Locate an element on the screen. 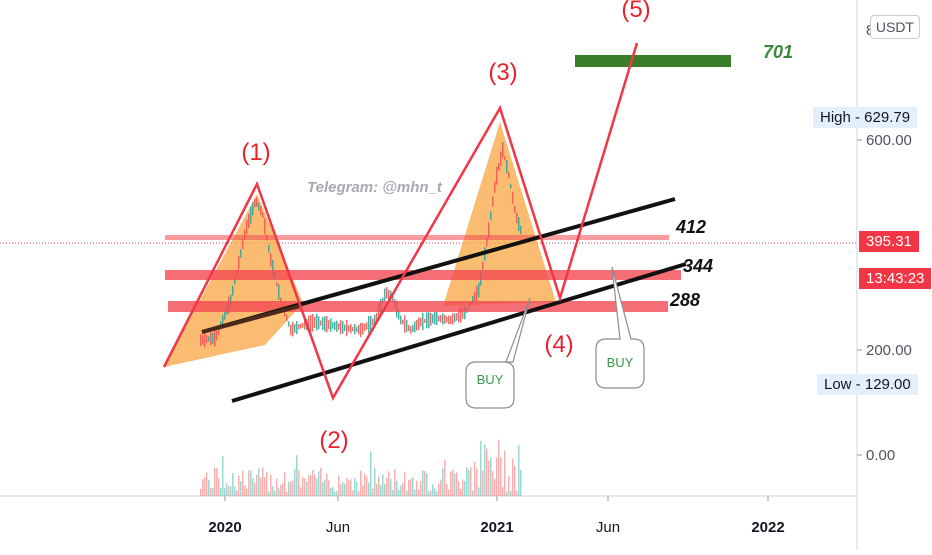 The image size is (932, 555). level-label-412: 412 is located at coordinates (690, 227).